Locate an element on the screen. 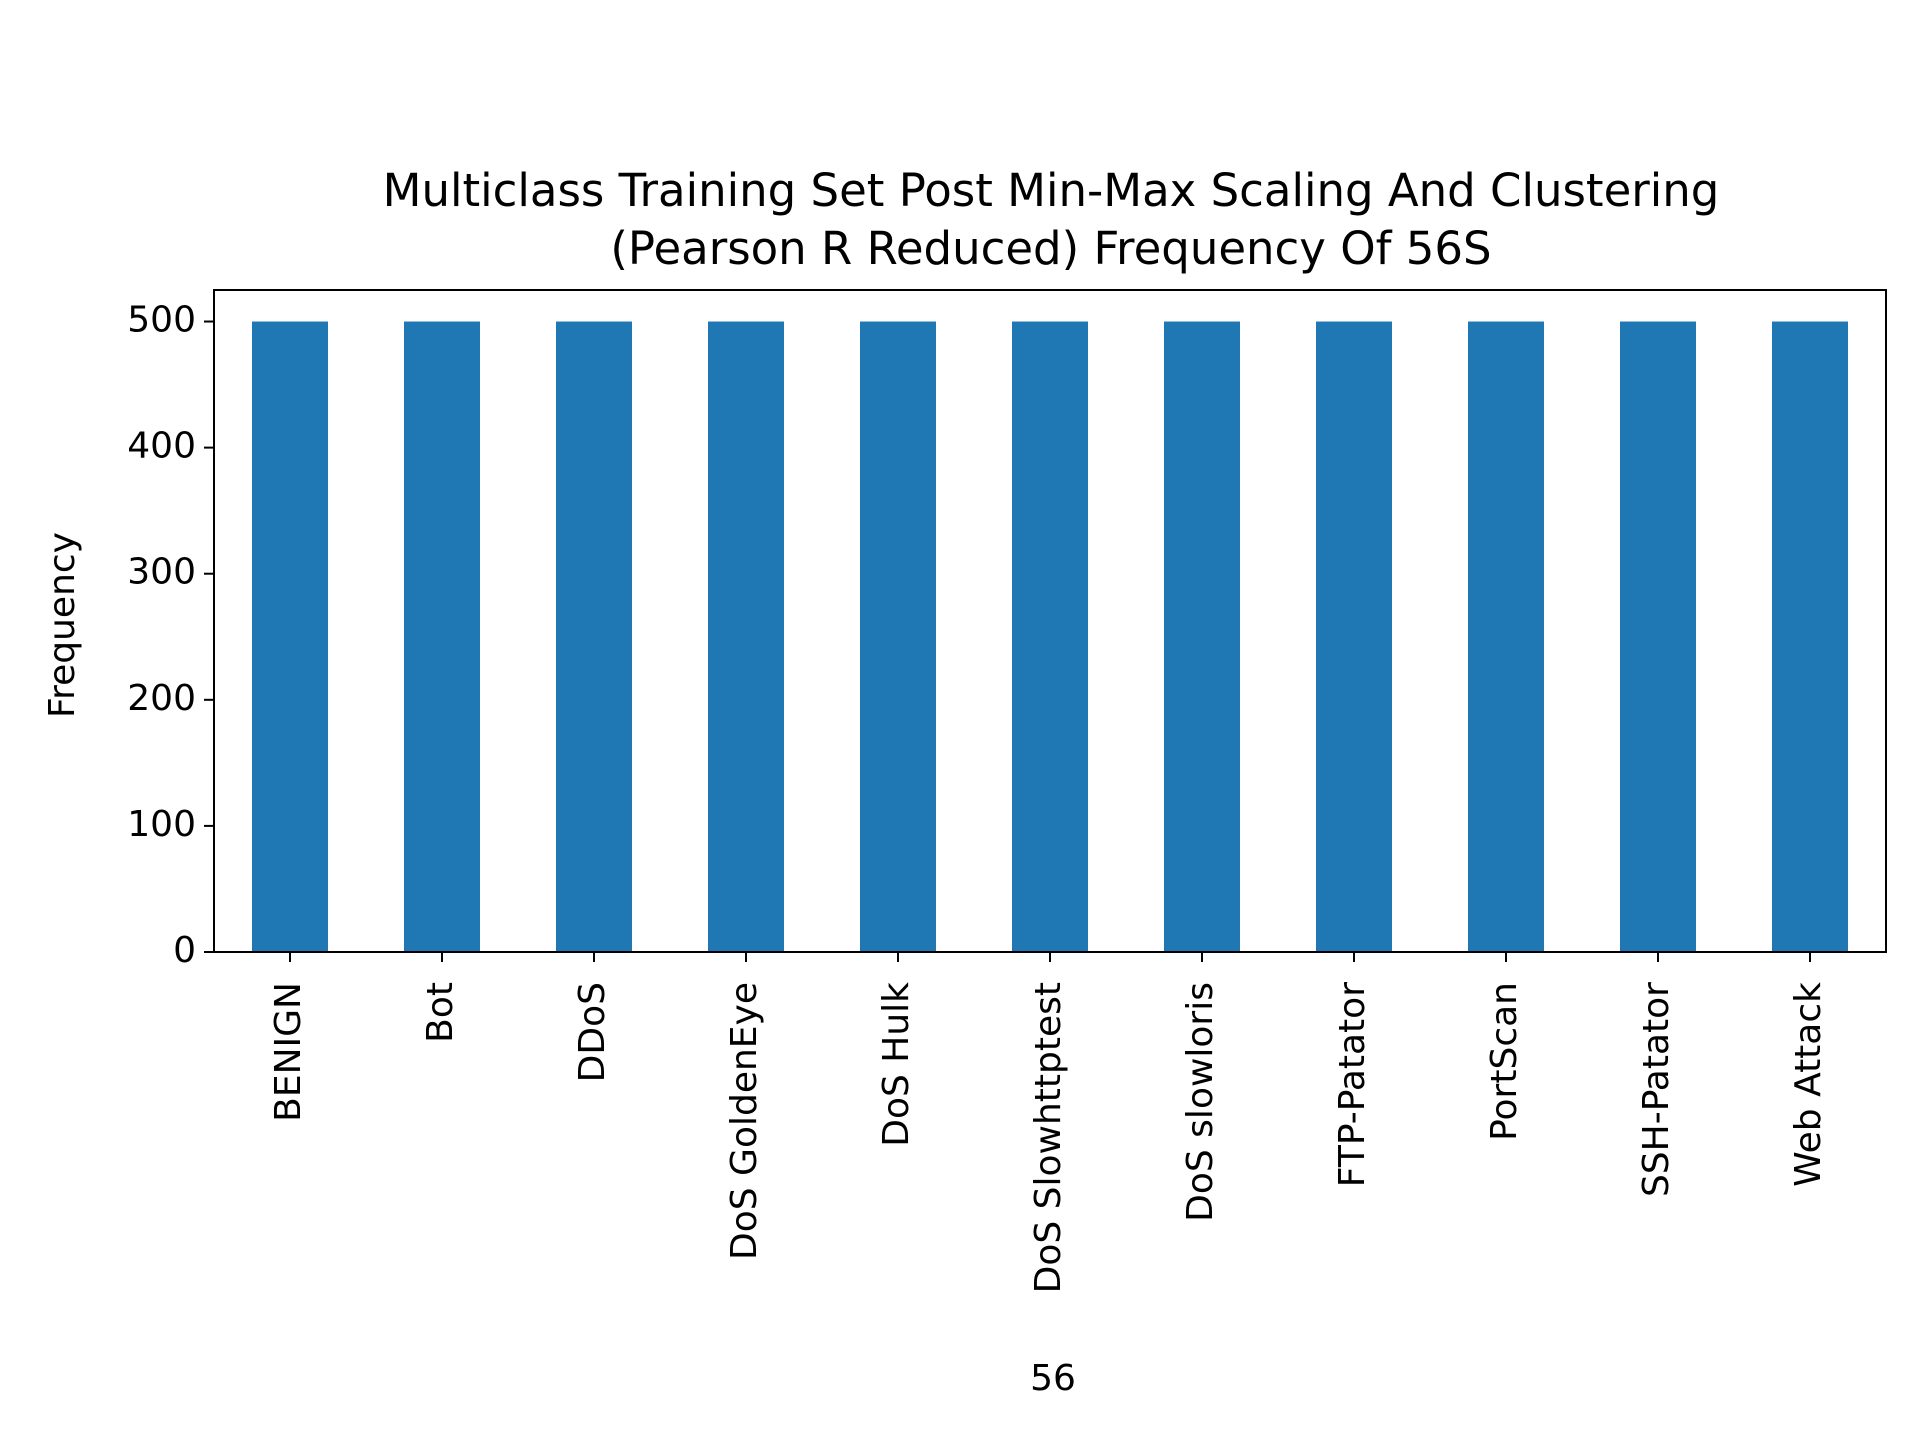 The width and height of the screenshot is (1920, 1440). y-axis-label: Frequency is located at coordinates (62, 625).